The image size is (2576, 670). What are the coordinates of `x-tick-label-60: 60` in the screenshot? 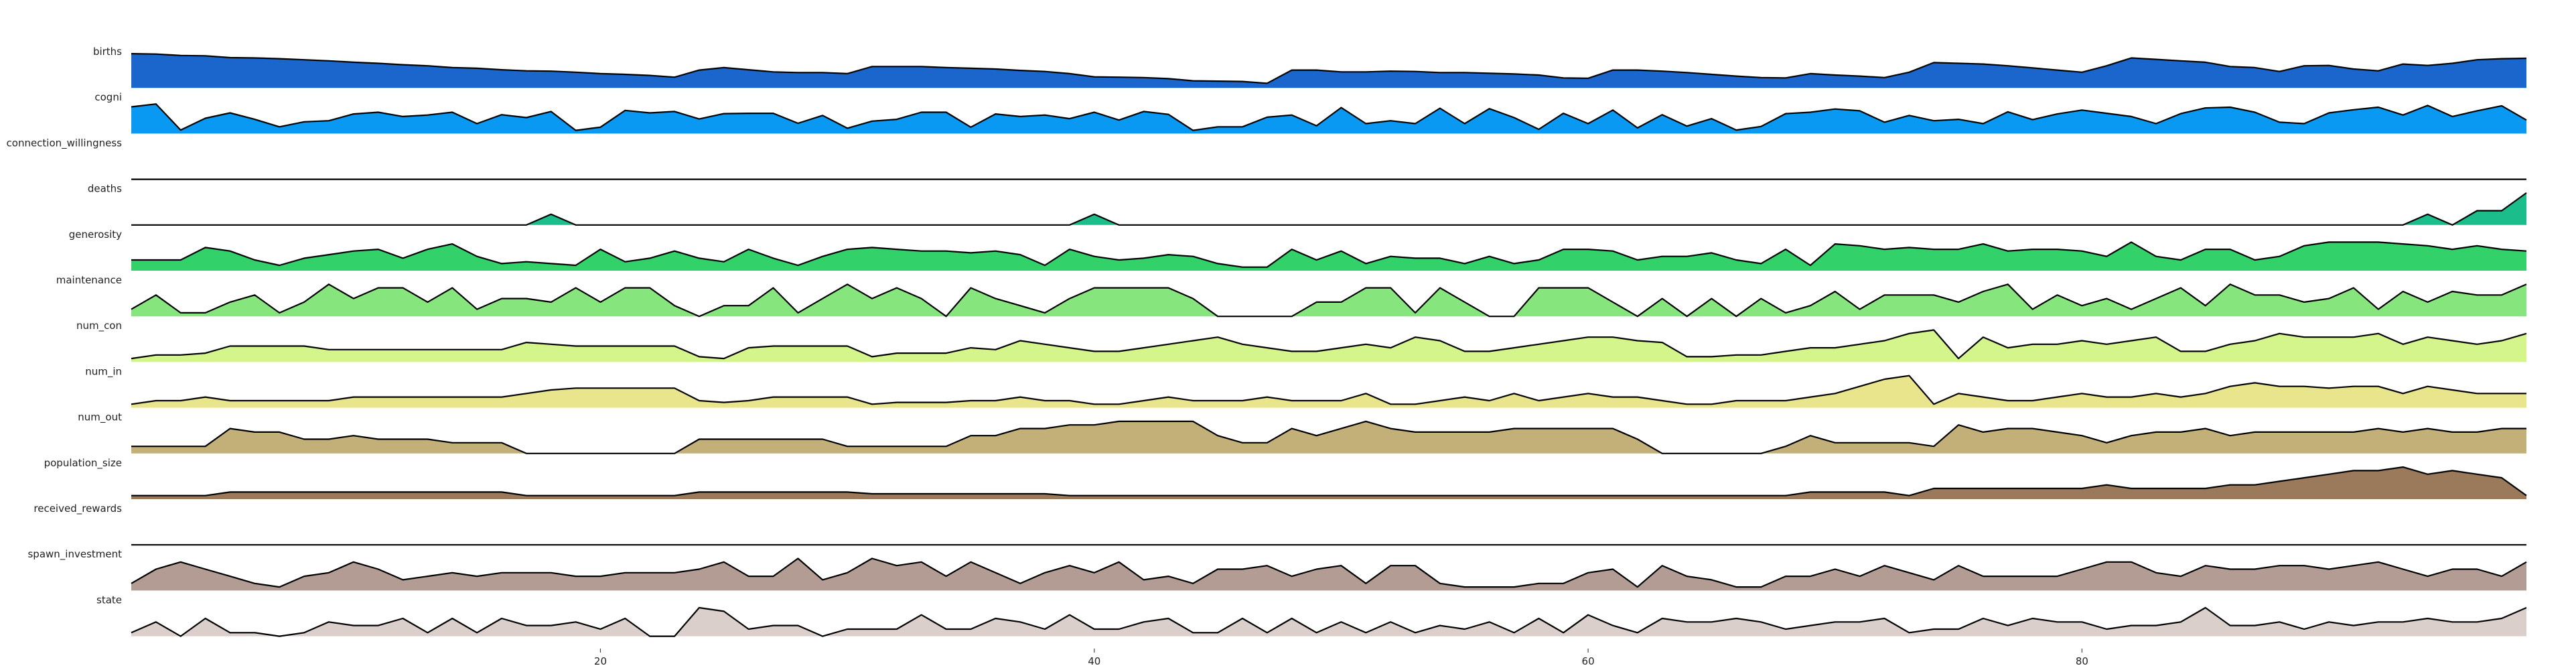 It's located at (1588, 661).